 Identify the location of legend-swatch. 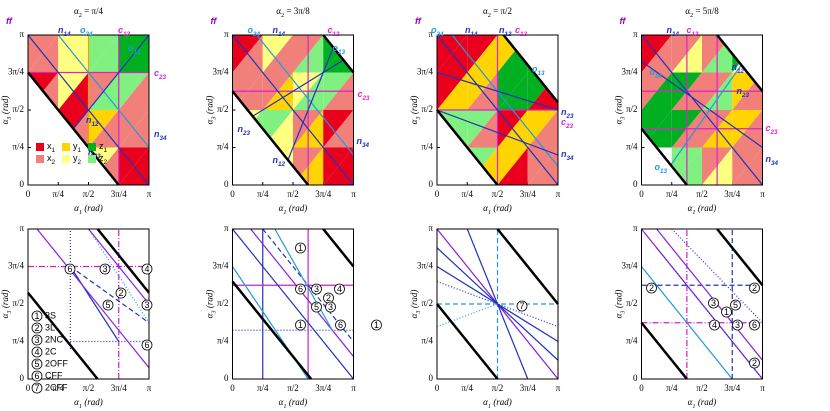
(92, 159).